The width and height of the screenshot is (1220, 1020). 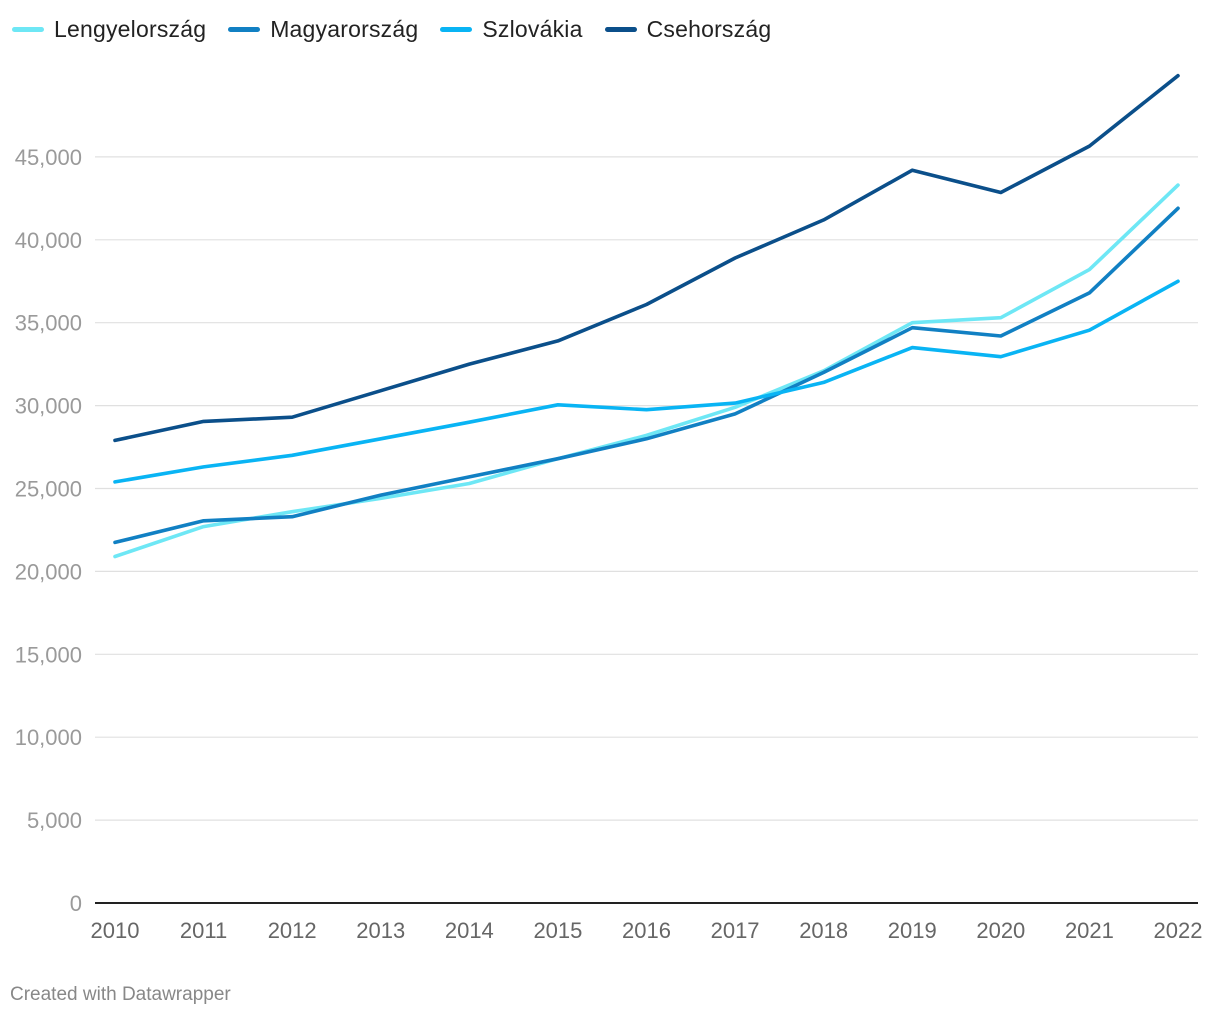 What do you see at coordinates (735, 930) in the screenshot?
I see `x-tick-label: 2017` at bounding box center [735, 930].